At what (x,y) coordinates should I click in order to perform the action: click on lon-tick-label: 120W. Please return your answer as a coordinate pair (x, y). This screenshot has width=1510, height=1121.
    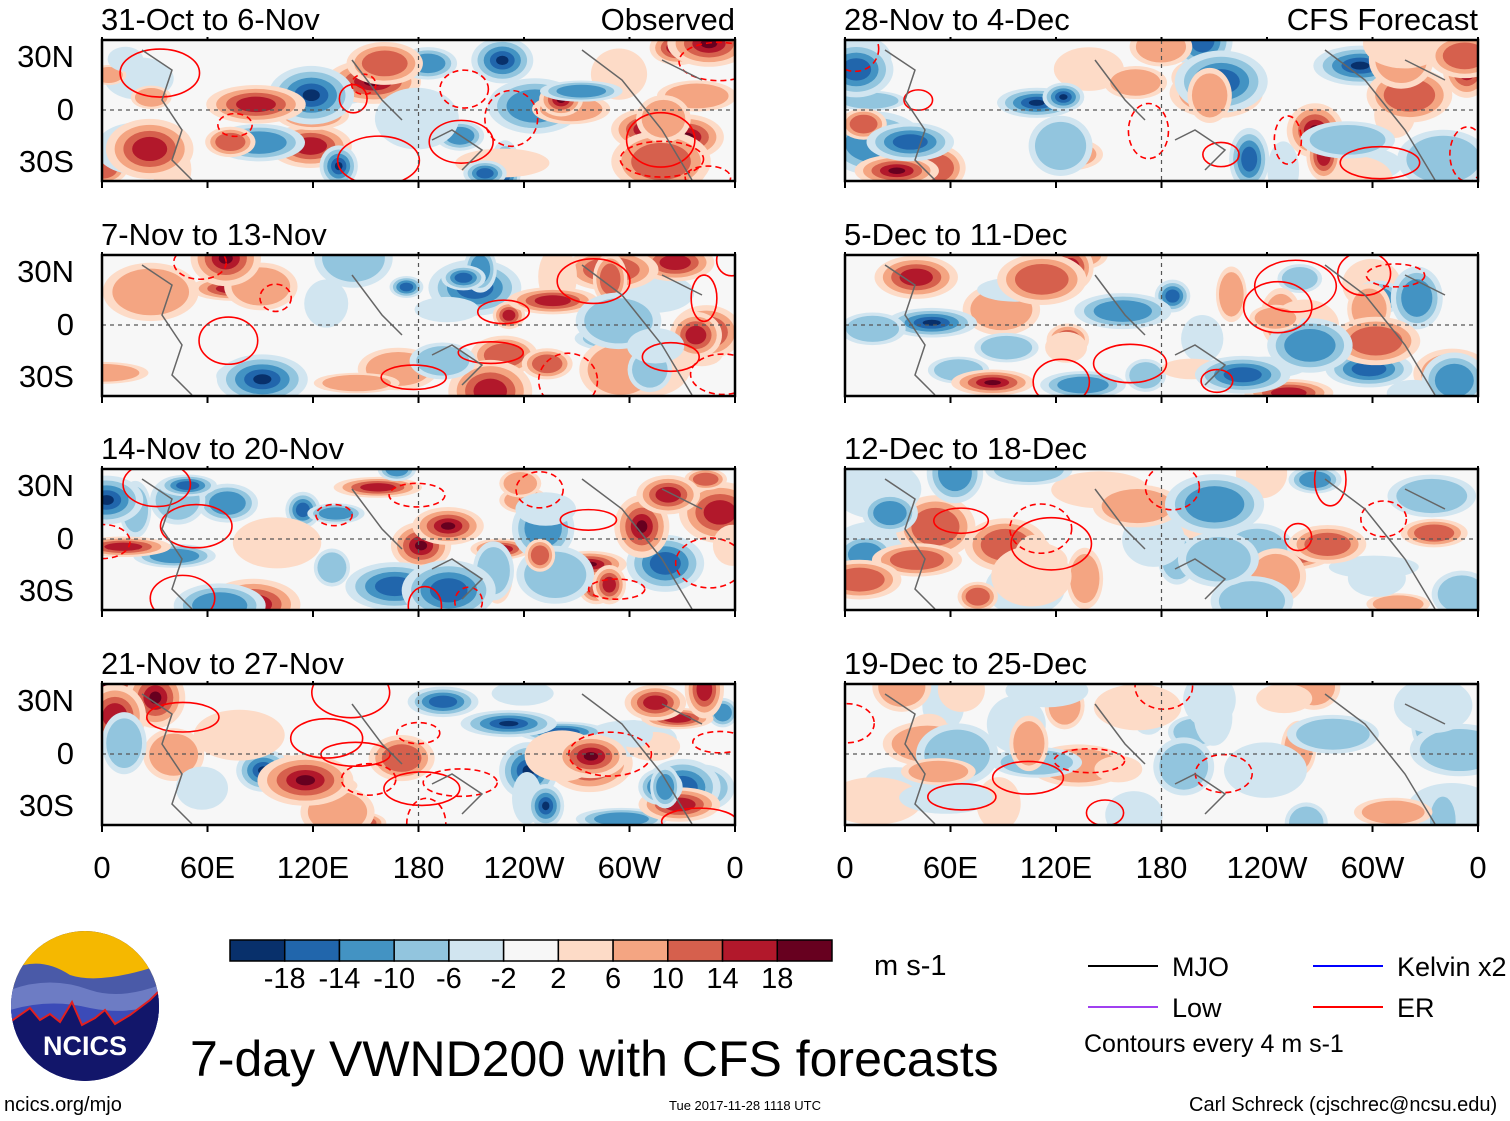
    Looking at the image, I should click on (1267, 867).